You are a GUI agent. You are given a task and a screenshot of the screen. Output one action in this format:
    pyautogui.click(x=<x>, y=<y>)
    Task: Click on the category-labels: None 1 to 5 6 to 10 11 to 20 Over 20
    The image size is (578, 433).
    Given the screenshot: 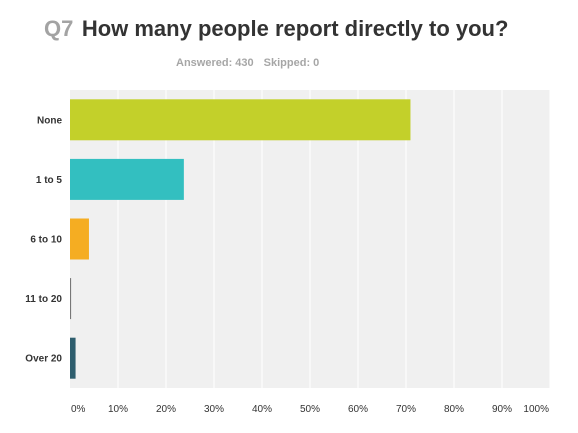 What is the action you would take?
    pyautogui.click(x=43, y=239)
    